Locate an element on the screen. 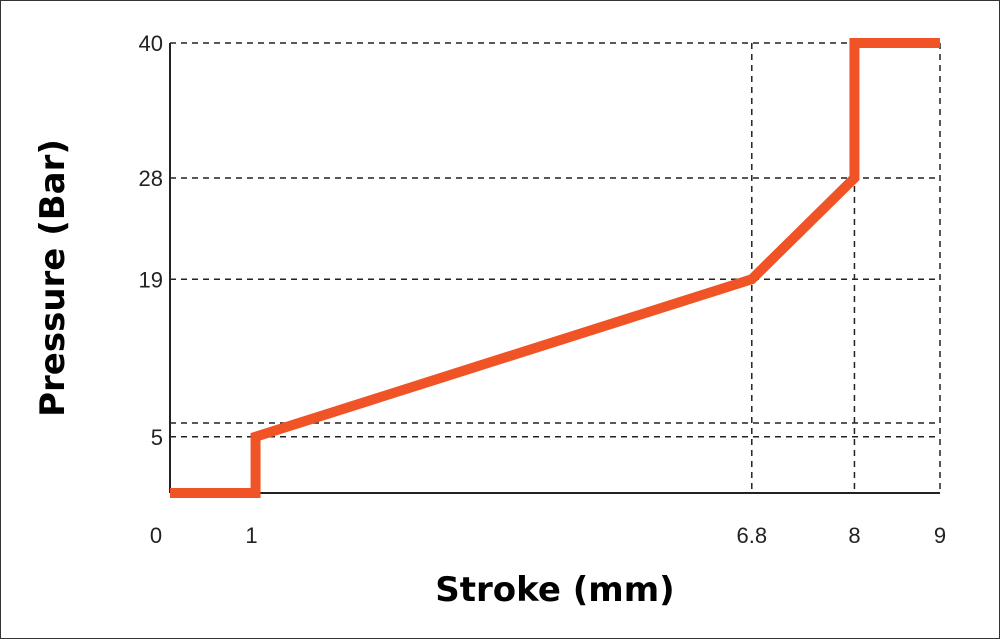  y-tick-label: 5 is located at coordinates (157, 437).